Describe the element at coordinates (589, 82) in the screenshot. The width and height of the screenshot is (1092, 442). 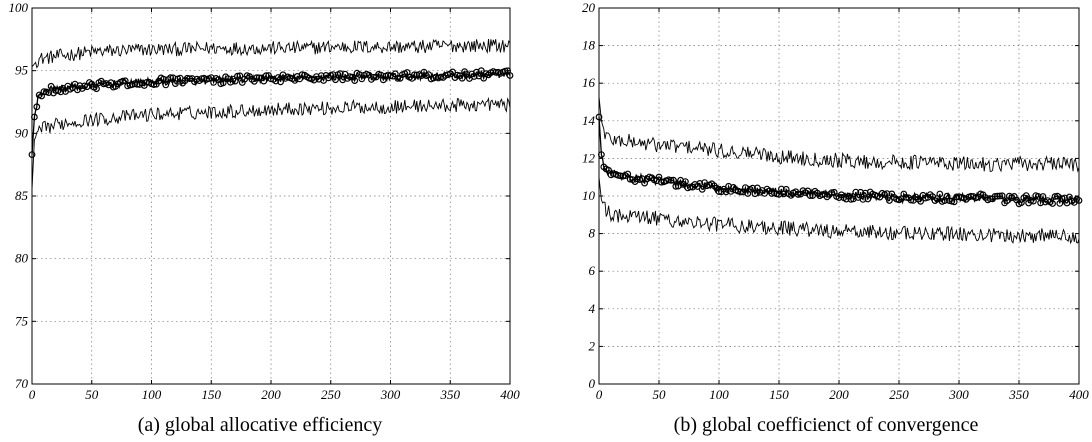
I see `y-tick-label: 16` at that location.